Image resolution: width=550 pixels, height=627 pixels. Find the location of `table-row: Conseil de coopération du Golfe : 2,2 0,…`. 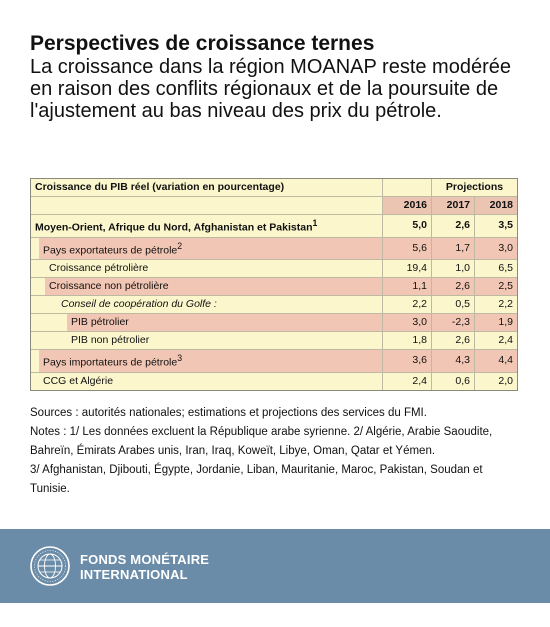

table-row: Conseil de coopération du Golfe : 2,2 0,… is located at coordinates (274, 304).